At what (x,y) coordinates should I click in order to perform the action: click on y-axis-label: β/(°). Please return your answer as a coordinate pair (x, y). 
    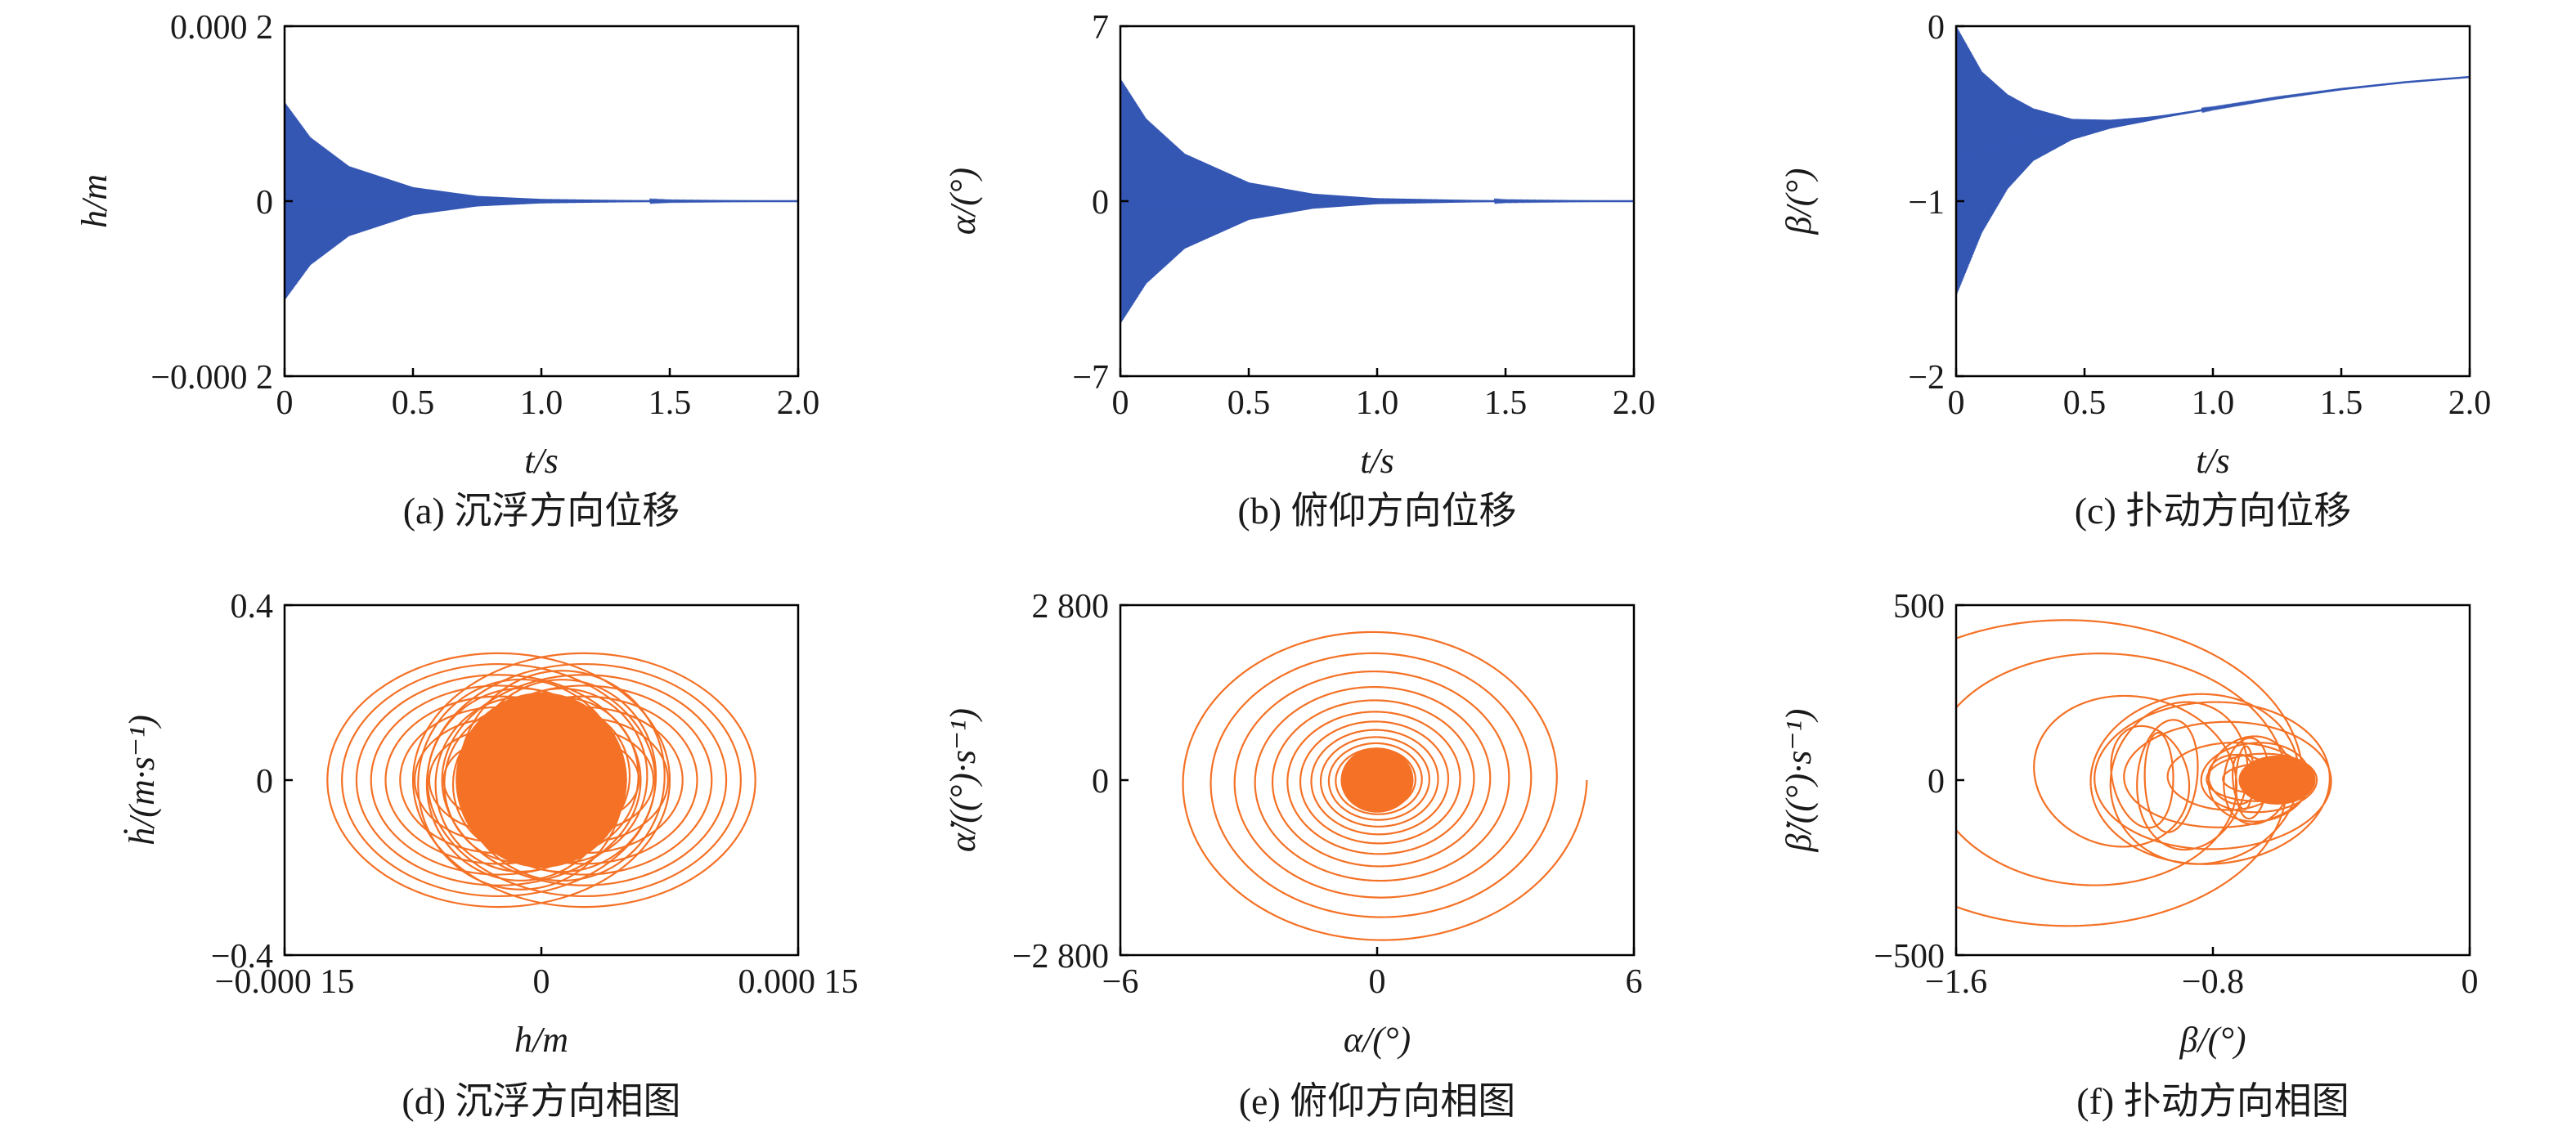
    Looking at the image, I should click on (1799, 201).